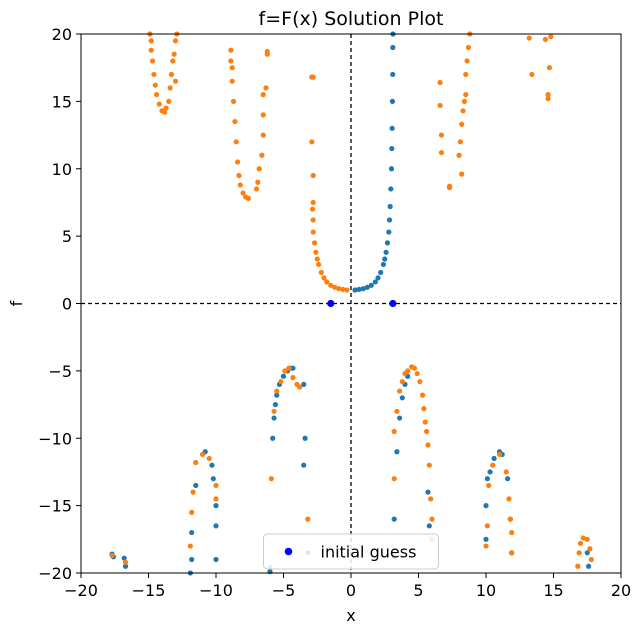 Image resolution: width=641 pixels, height=634 pixels. I want to click on x-tick-label: 10, so click(486, 590).